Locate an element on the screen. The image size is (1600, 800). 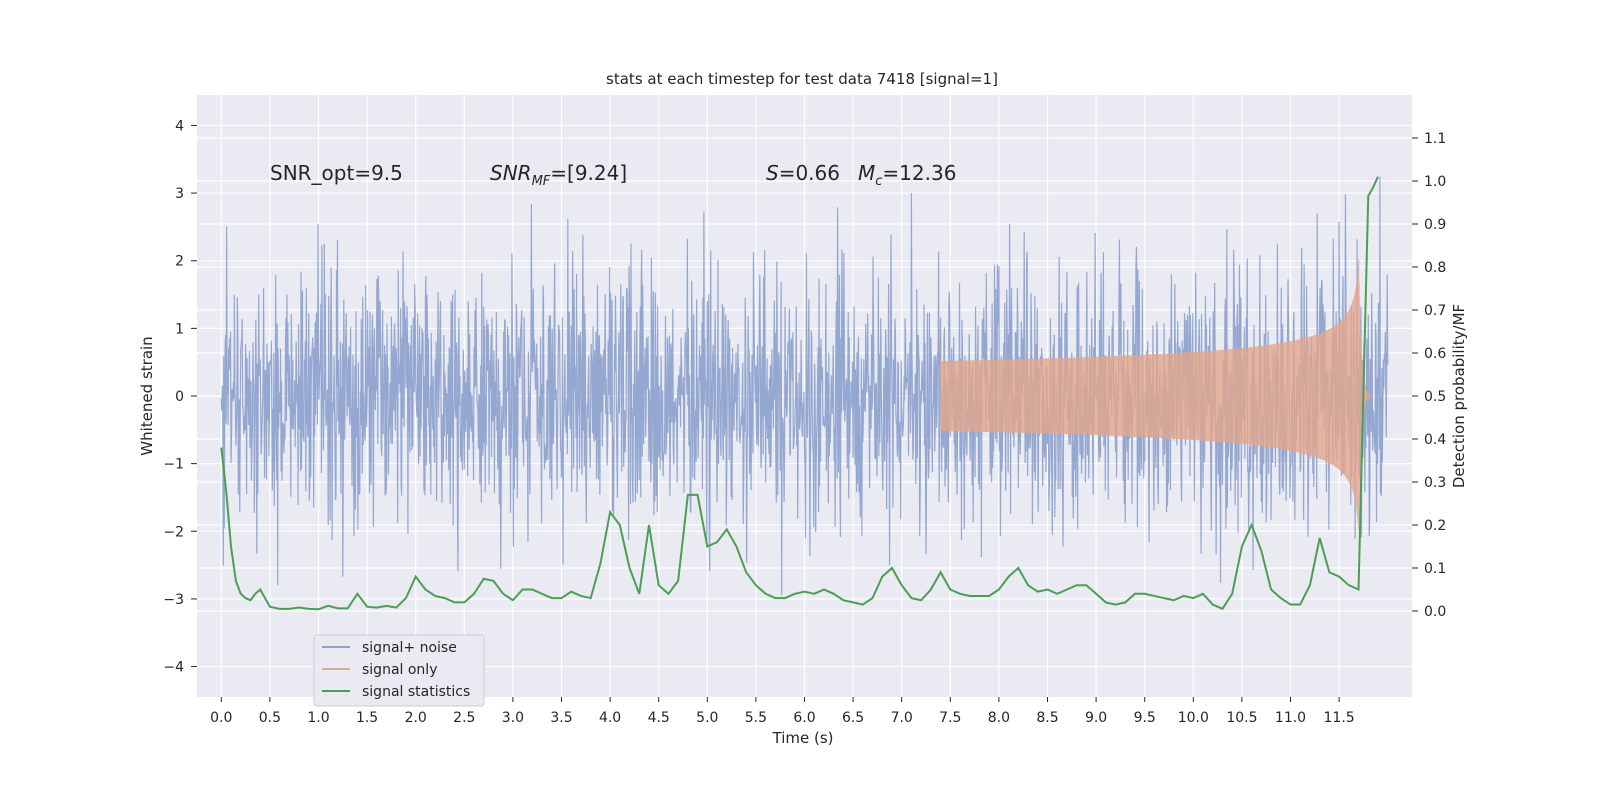
right-y-axis-label: Detection probability/MF is located at coordinates (1459, 396).